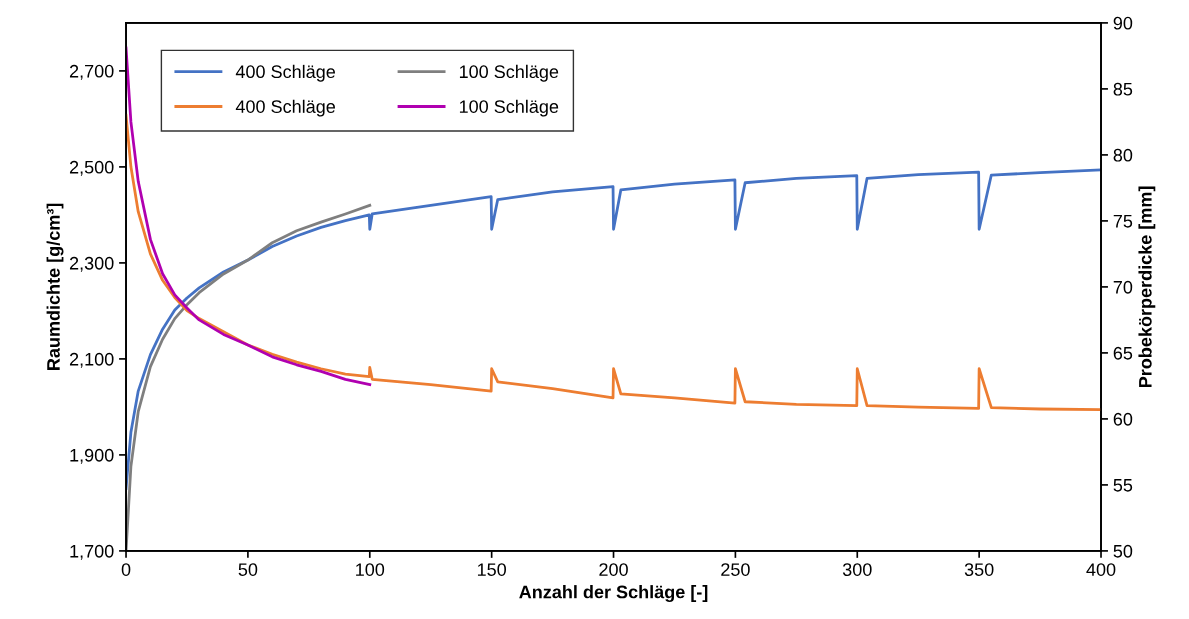 This screenshot has width=1189, height=619. I want to click on y-tick-label: 2,300, so click(91, 264).